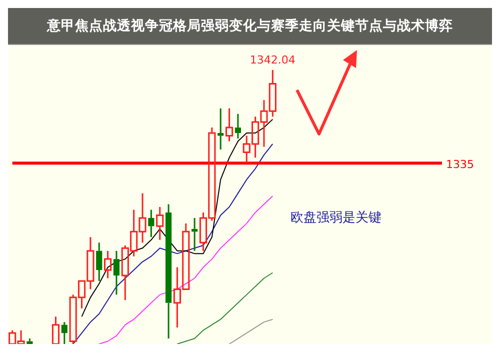 The height and width of the screenshot is (362, 500). I want to click on chart-title: 意甲焦点战透视争冠格局强弱变化与赛季走向关键节点与战术博弈, so click(250, 26).